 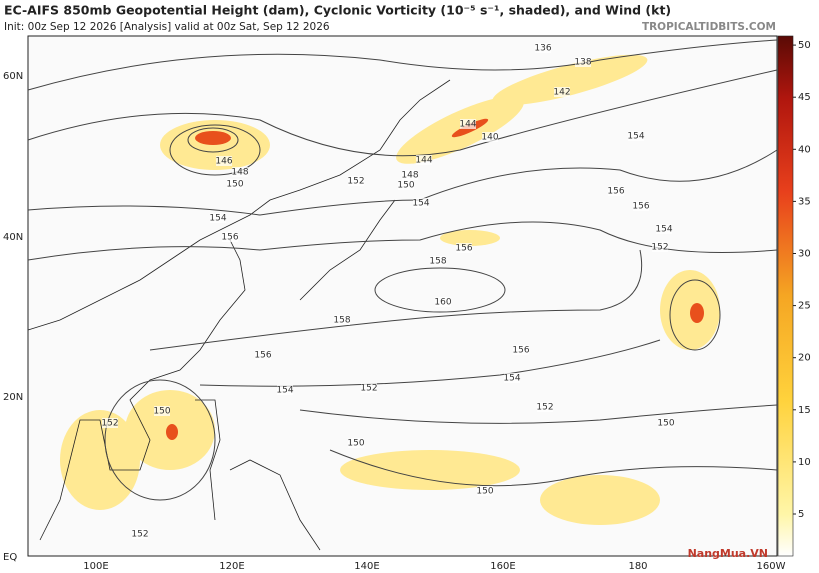 I want to click on contour-label: 140, so click(x=489, y=138).